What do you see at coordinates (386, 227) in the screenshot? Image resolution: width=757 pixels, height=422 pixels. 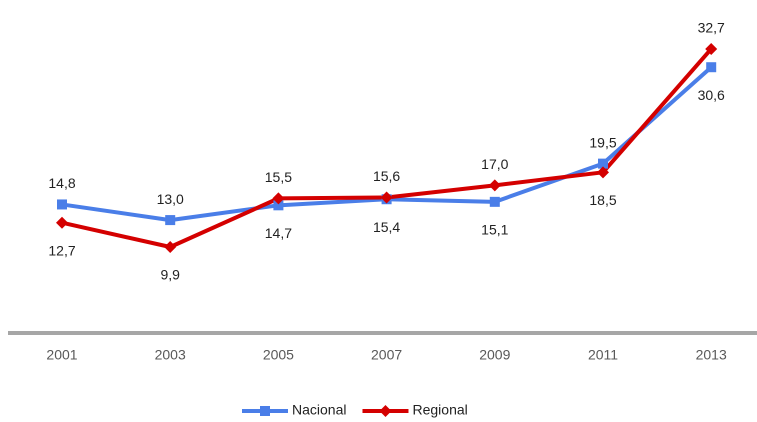 I see `data-label: 15,4` at bounding box center [386, 227].